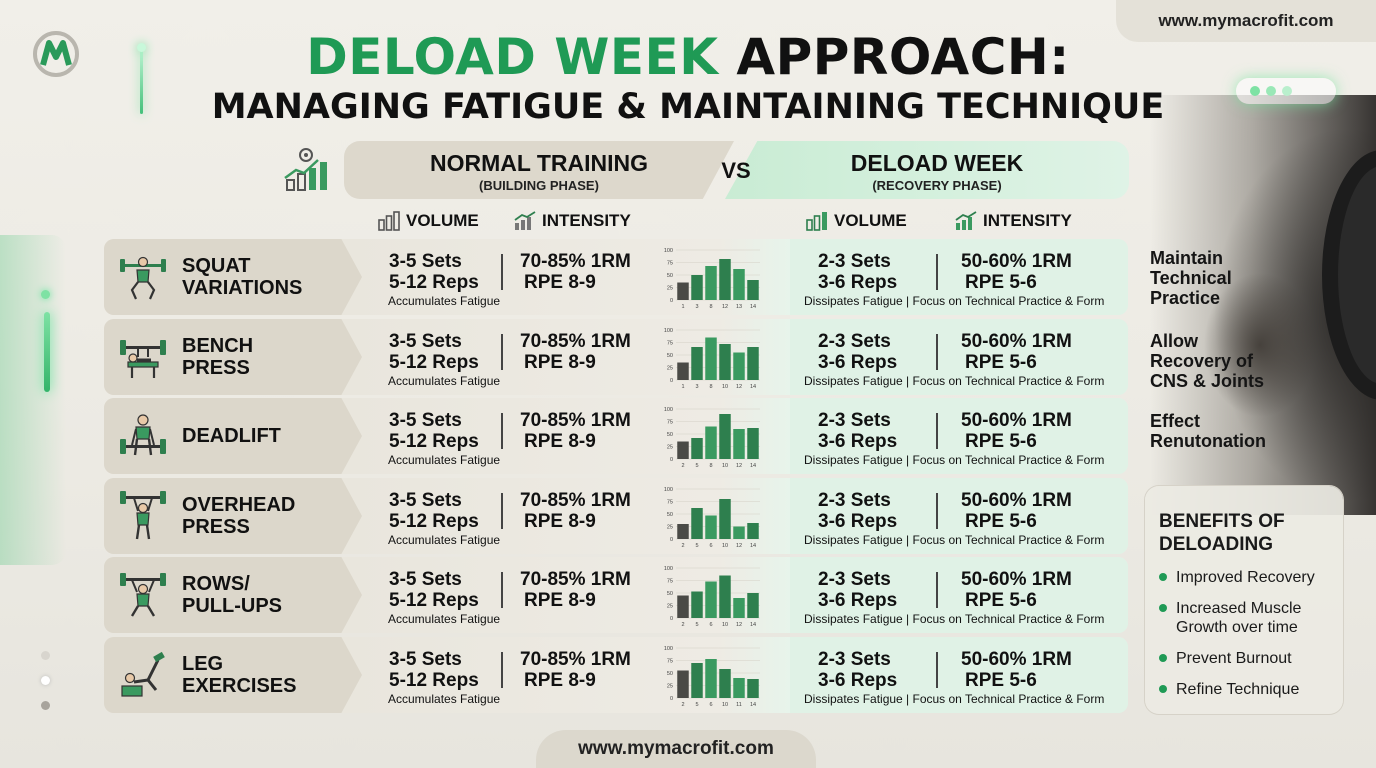 The width and height of the screenshot is (1376, 768). What do you see at coordinates (937, 185) in the screenshot?
I see `deload-phase-subtitle: (RECOVERY PHASE)` at bounding box center [937, 185].